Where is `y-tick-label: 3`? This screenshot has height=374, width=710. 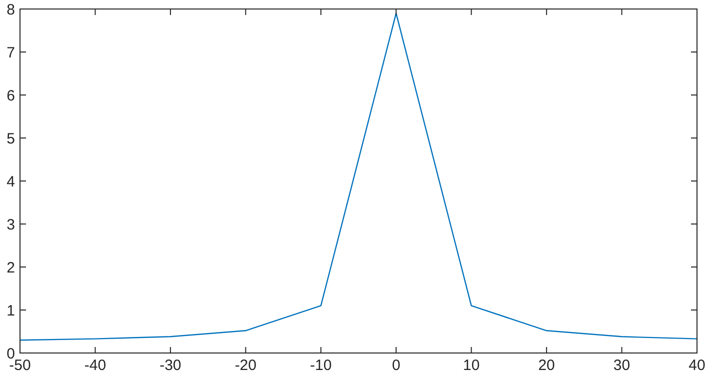 y-tick-label: 3 is located at coordinates (10, 225).